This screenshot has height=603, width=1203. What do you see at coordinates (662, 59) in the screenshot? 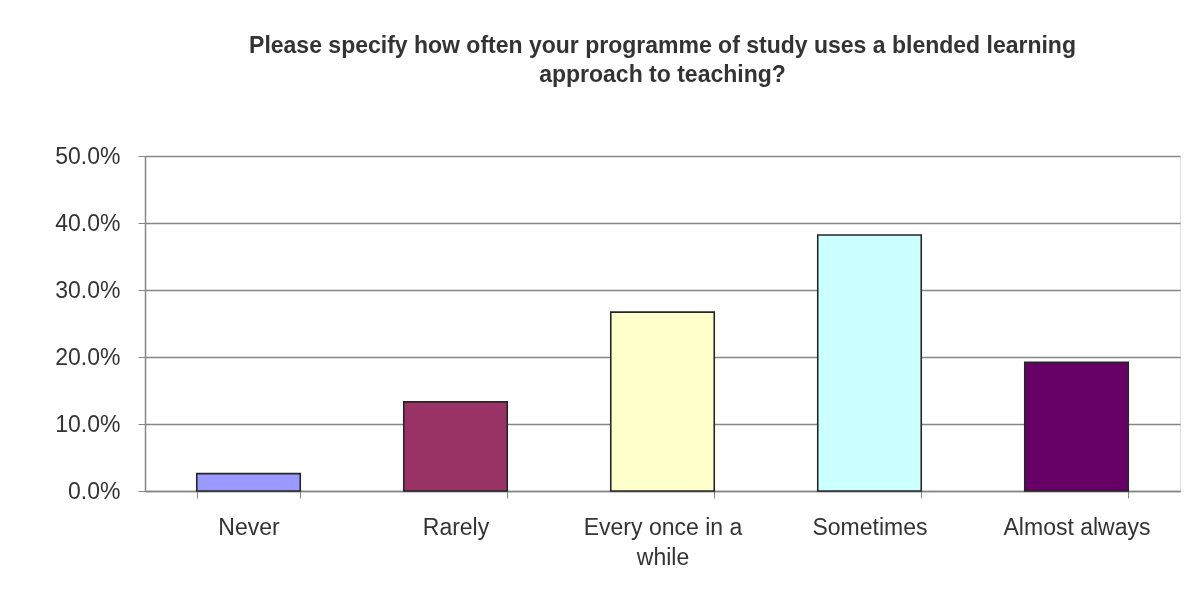
I see `chart-title: Please specify how often your programme of study uses a blended learning approach to teaching?` at bounding box center [662, 59].